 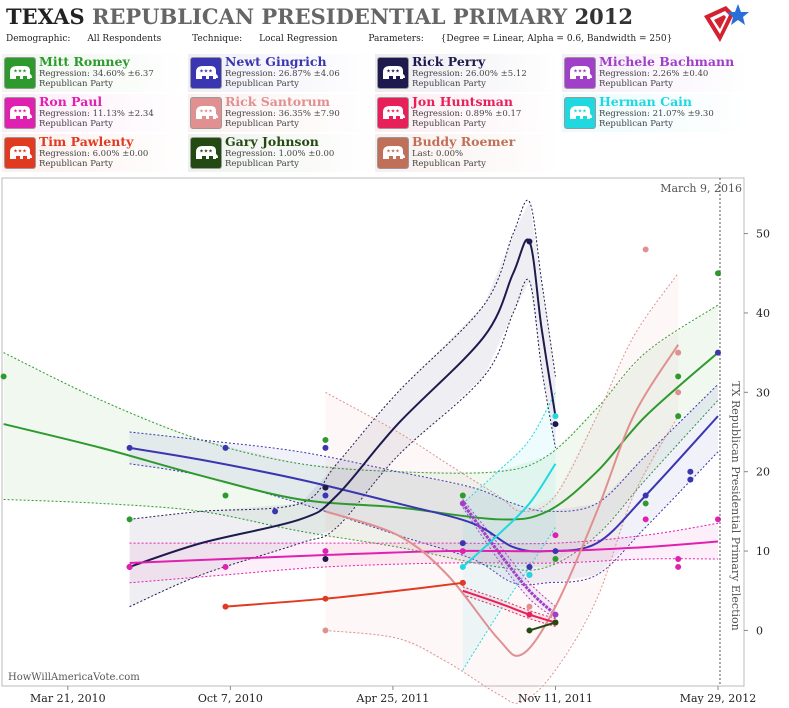 I want to click on band-lower-michele-bachmann, so click(x=509, y=563).